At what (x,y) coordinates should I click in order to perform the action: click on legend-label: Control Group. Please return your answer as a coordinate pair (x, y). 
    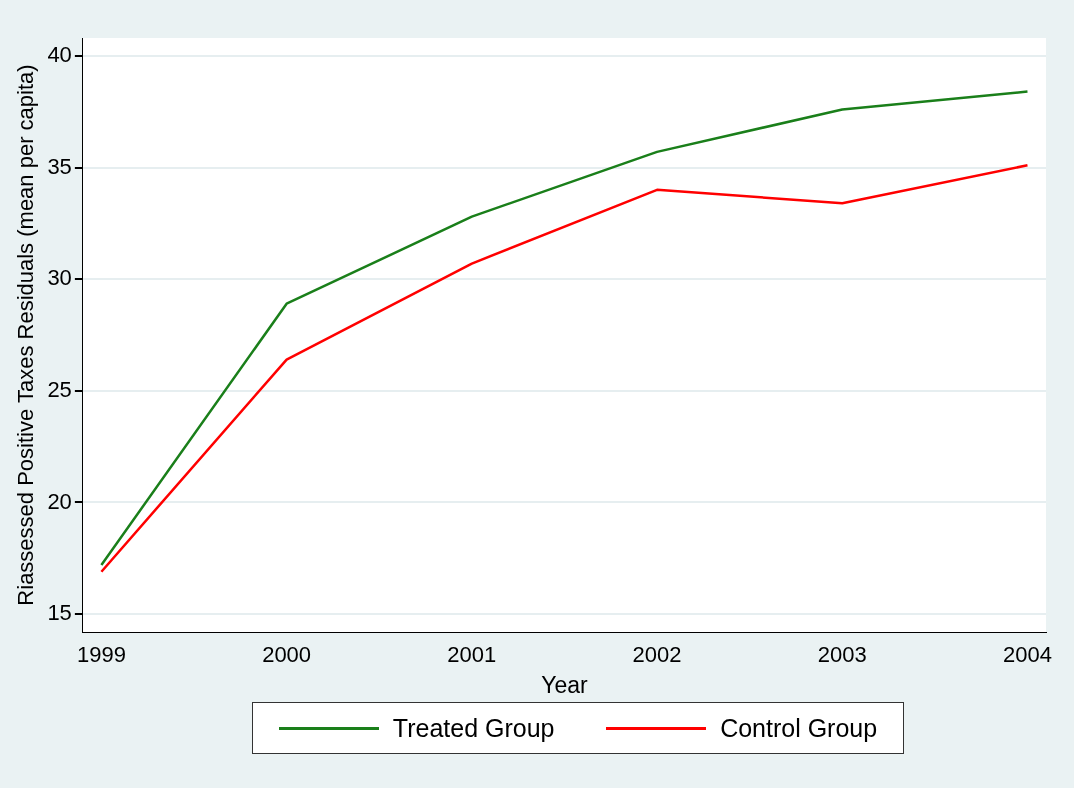
    Looking at the image, I should click on (799, 728).